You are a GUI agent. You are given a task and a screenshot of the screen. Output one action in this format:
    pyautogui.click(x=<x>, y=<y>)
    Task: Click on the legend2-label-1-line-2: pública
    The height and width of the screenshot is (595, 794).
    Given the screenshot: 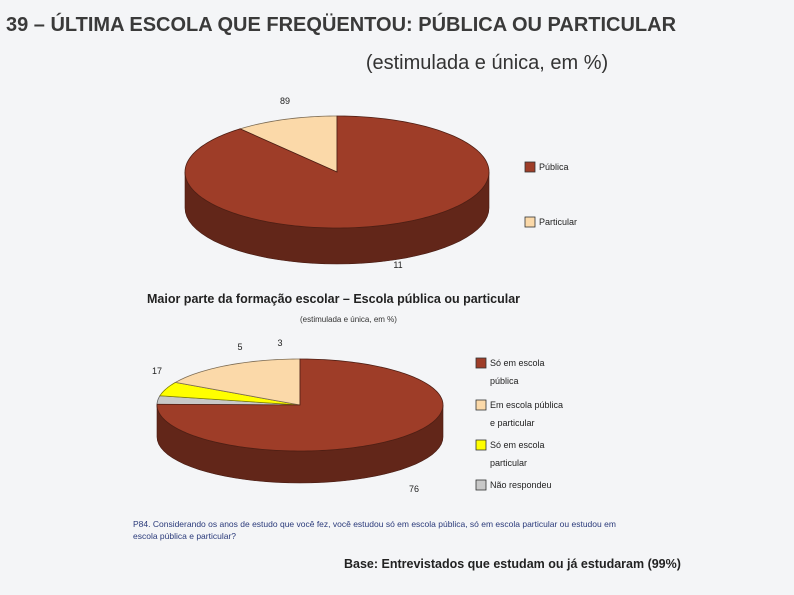 What is the action you would take?
    pyautogui.click(x=504, y=381)
    